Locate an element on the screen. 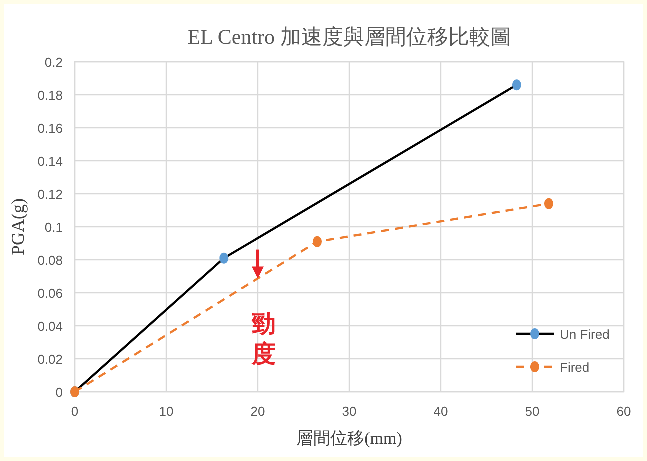 The height and width of the screenshot is (461, 647). annotation: 勁度 is located at coordinates (263, 339).